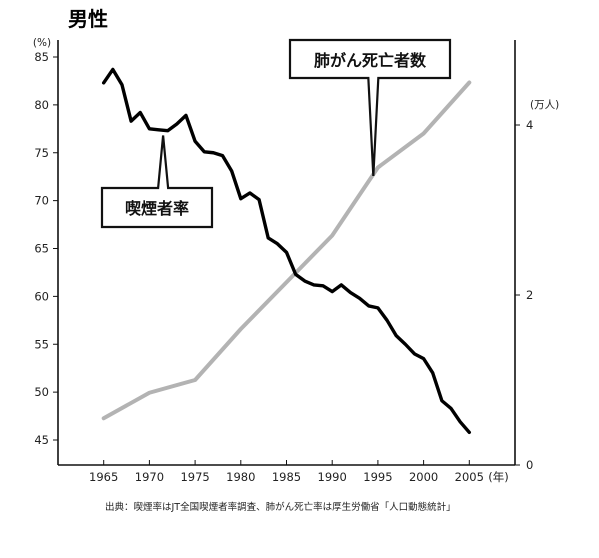 The image size is (599, 558). Describe the element at coordinates (41, 105) in the screenshot. I see `left-tick-label: 80` at that location.